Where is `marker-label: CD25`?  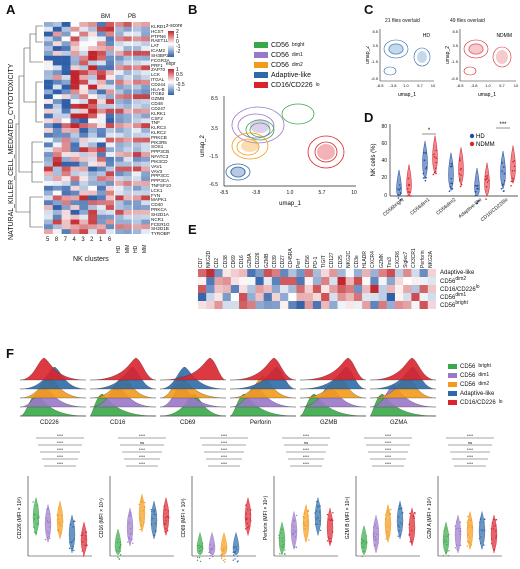 marker-label: CD25 is located at coordinates (340, 261).